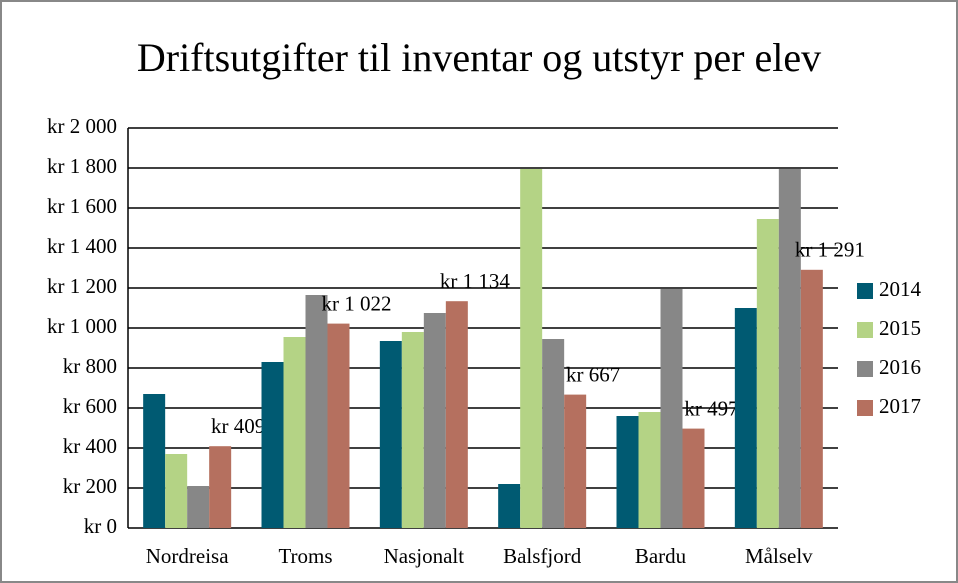 Image resolution: width=958 pixels, height=583 pixels. What do you see at coordinates (593, 374) in the screenshot?
I see `data-label: kr 667` at bounding box center [593, 374].